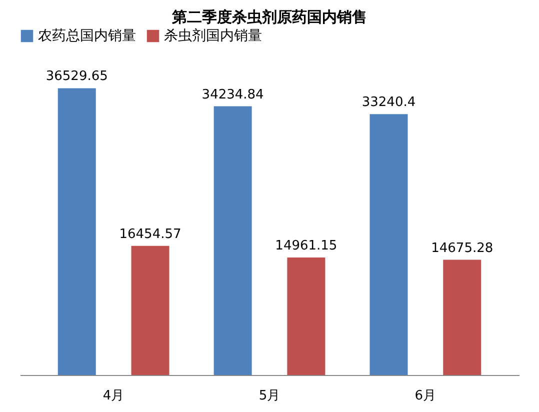 This screenshot has height=412, width=539. What do you see at coordinates (233, 94) in the screenshot?
I see `data-label: 34234.84` at bounding box center [233, 94].